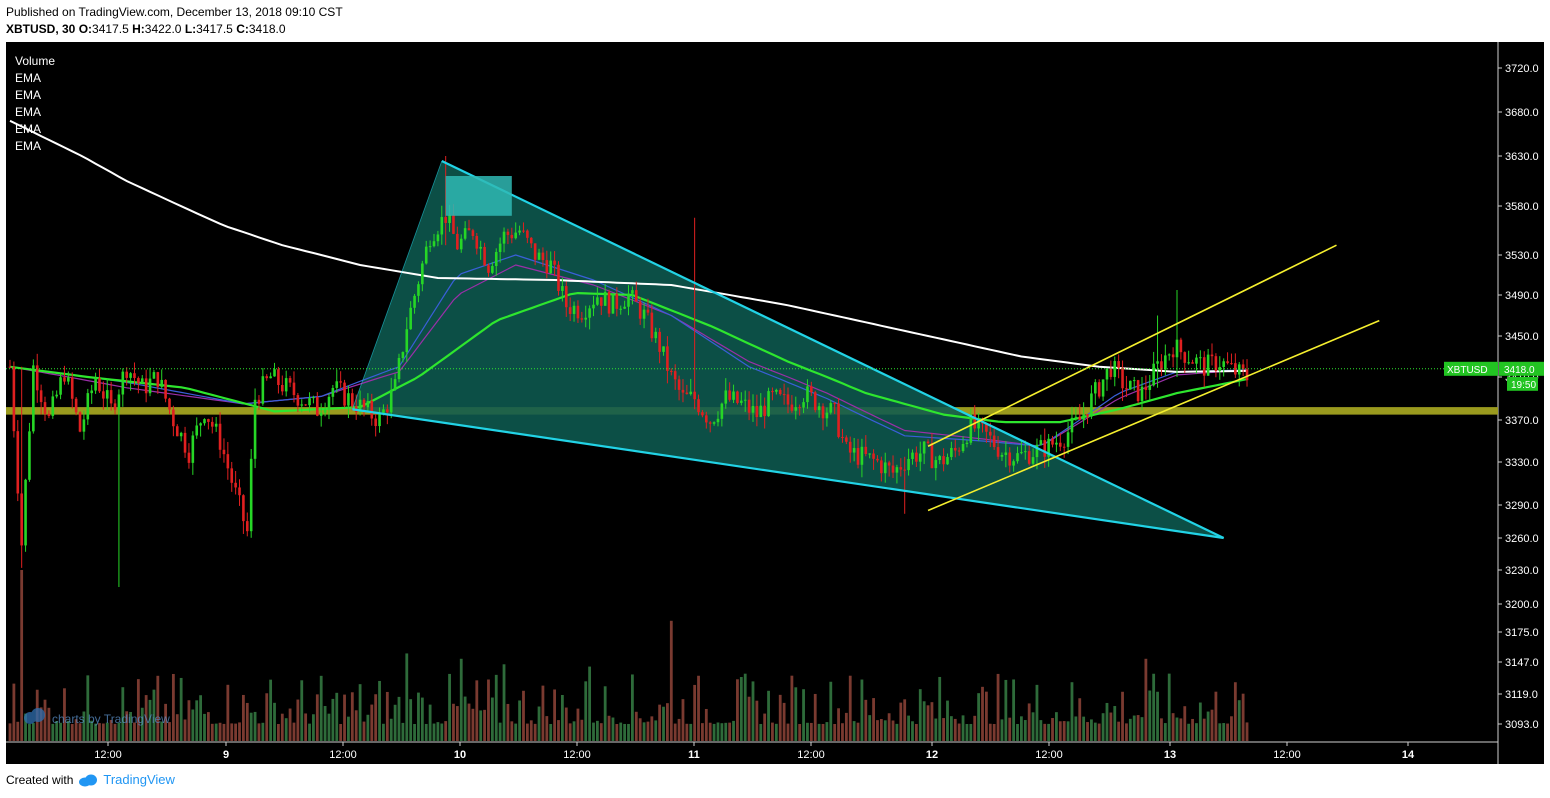  What do you see at coordinates (139, 779) in the screenshot?
I see `tradingview-link: TradingView` at bounding box center [139, 779].